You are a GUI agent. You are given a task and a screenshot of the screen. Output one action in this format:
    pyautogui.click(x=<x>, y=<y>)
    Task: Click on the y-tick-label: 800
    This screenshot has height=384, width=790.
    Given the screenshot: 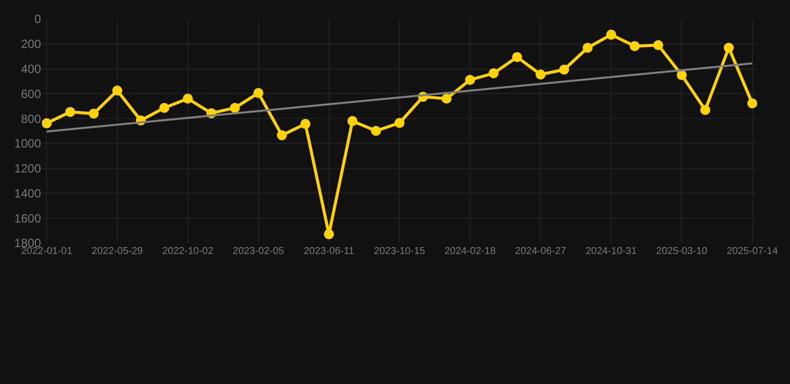 What is the action you would take?
    pyautogui.click(x=31, y=119)
    